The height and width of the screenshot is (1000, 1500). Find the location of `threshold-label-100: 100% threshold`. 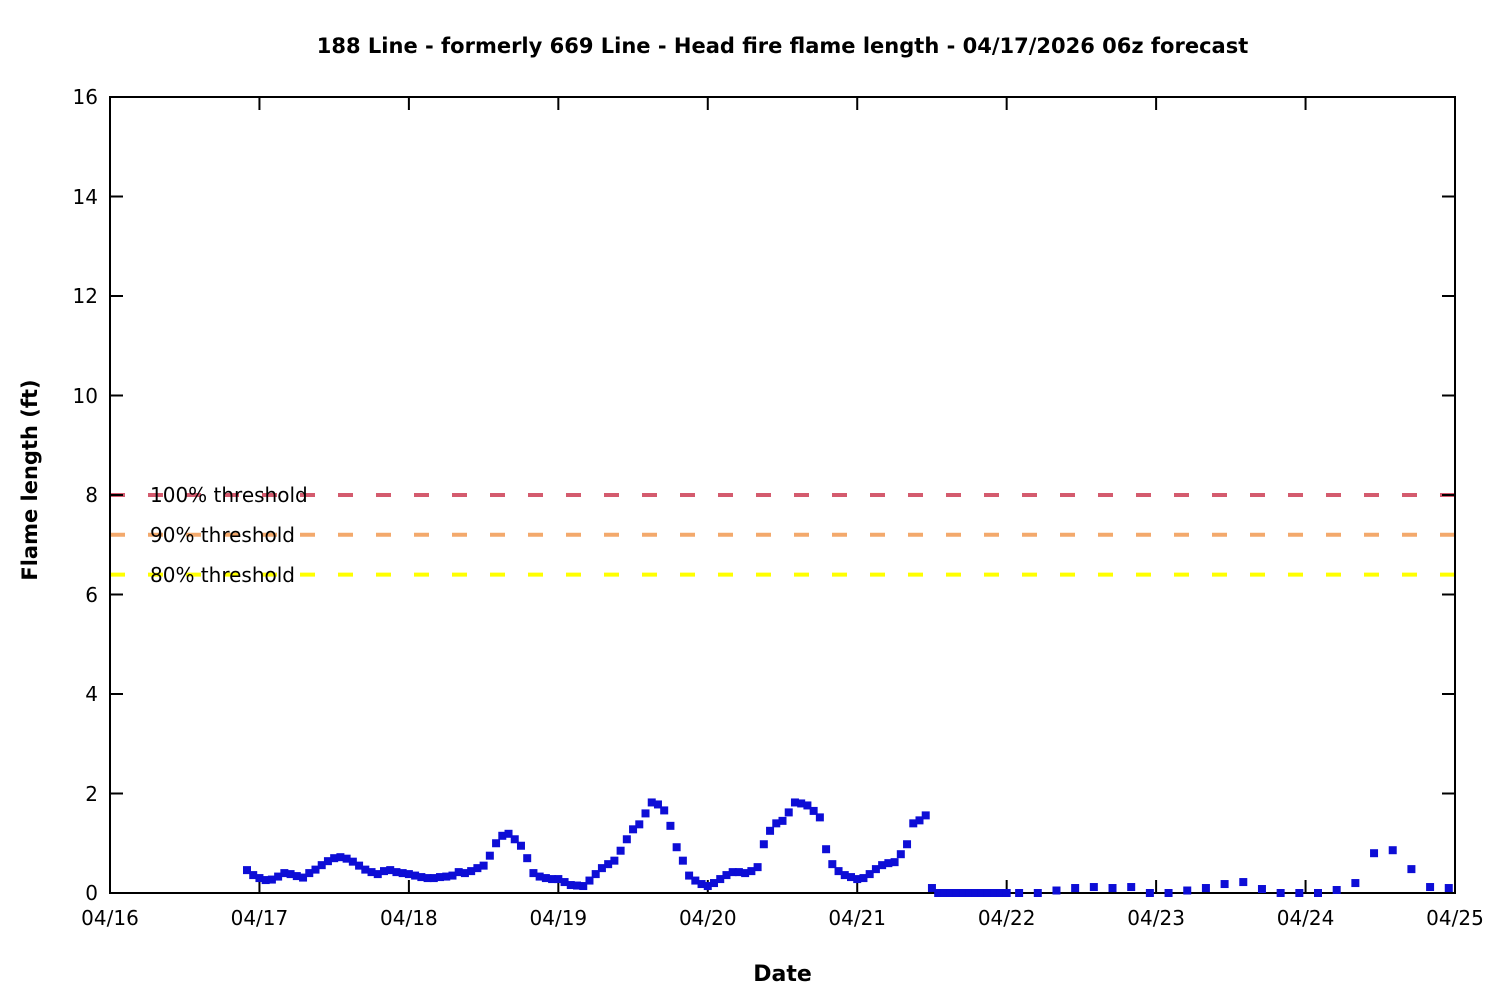

threshold-label-100: 100% threshold is located at coordinates (229, 495).